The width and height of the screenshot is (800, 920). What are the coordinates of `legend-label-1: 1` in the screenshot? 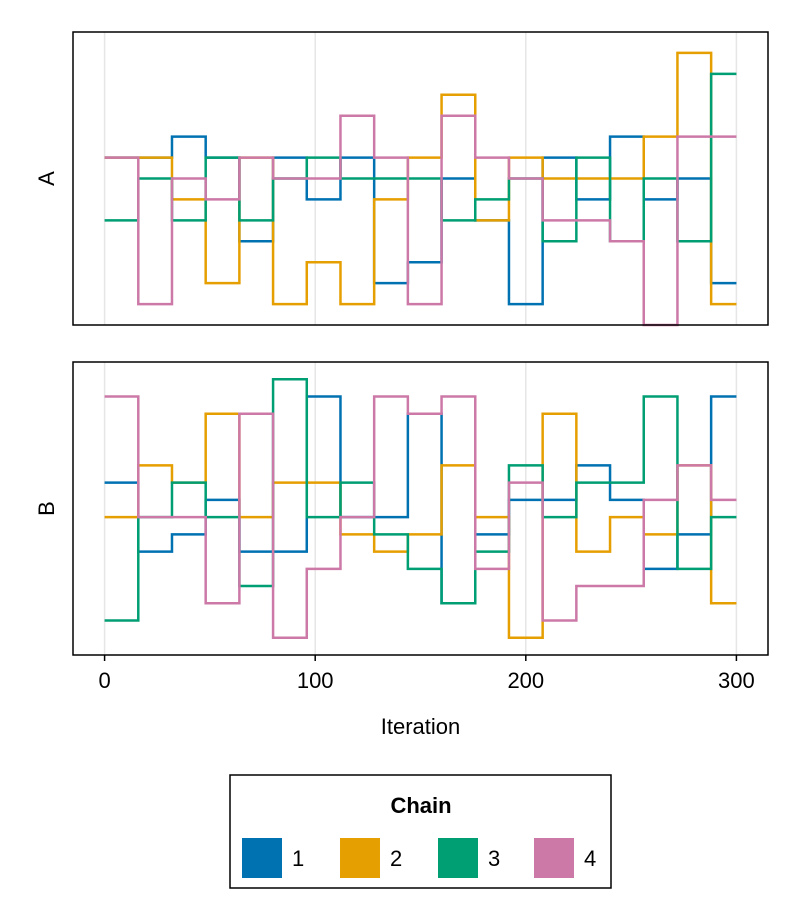 It's located at (298, 858).